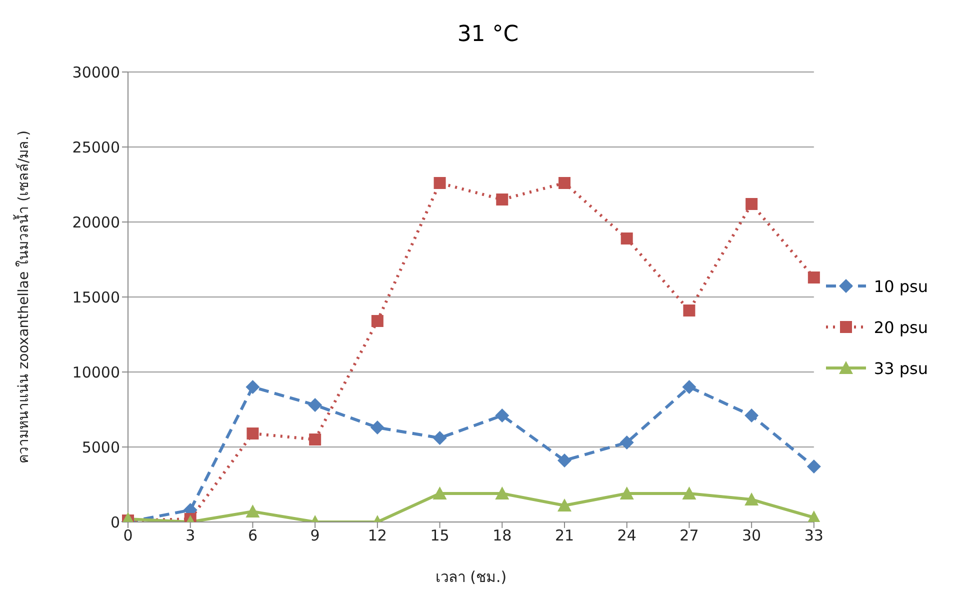 This screenshot has height=600, width=976. I want to click on y-tick-label: 5000, so click(101, 447).